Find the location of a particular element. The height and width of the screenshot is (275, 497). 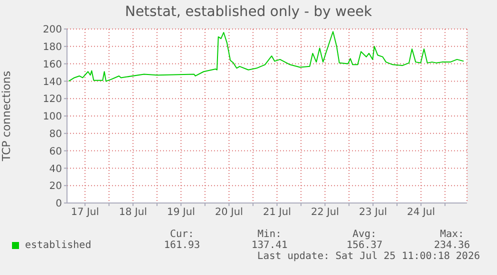

x-tick-label: 23 Jul is located at coordinates (373, 212).